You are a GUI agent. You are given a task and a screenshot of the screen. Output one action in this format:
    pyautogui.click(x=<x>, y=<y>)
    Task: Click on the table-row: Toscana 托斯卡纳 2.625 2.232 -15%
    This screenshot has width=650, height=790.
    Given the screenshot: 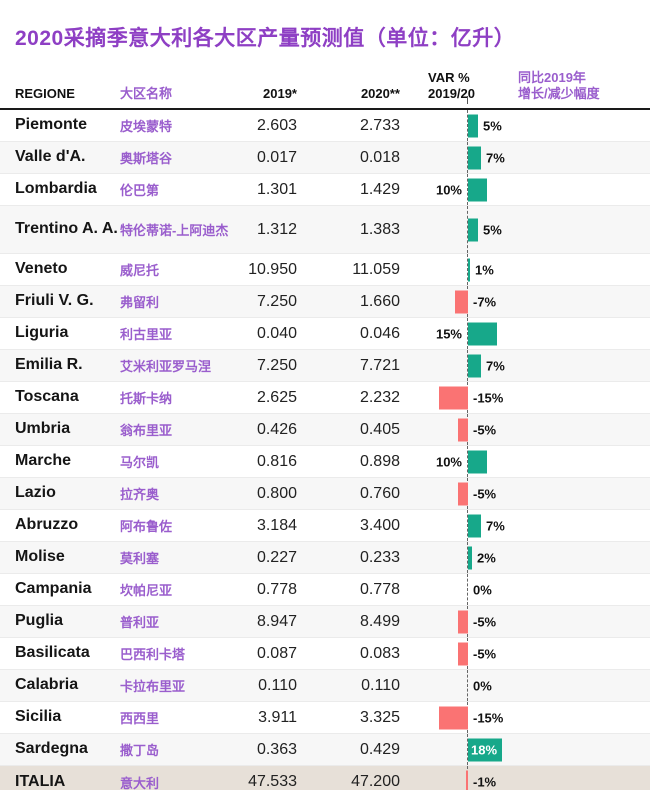 What is the action you would take?
    pyautogui.click(x=325, y=398)
    